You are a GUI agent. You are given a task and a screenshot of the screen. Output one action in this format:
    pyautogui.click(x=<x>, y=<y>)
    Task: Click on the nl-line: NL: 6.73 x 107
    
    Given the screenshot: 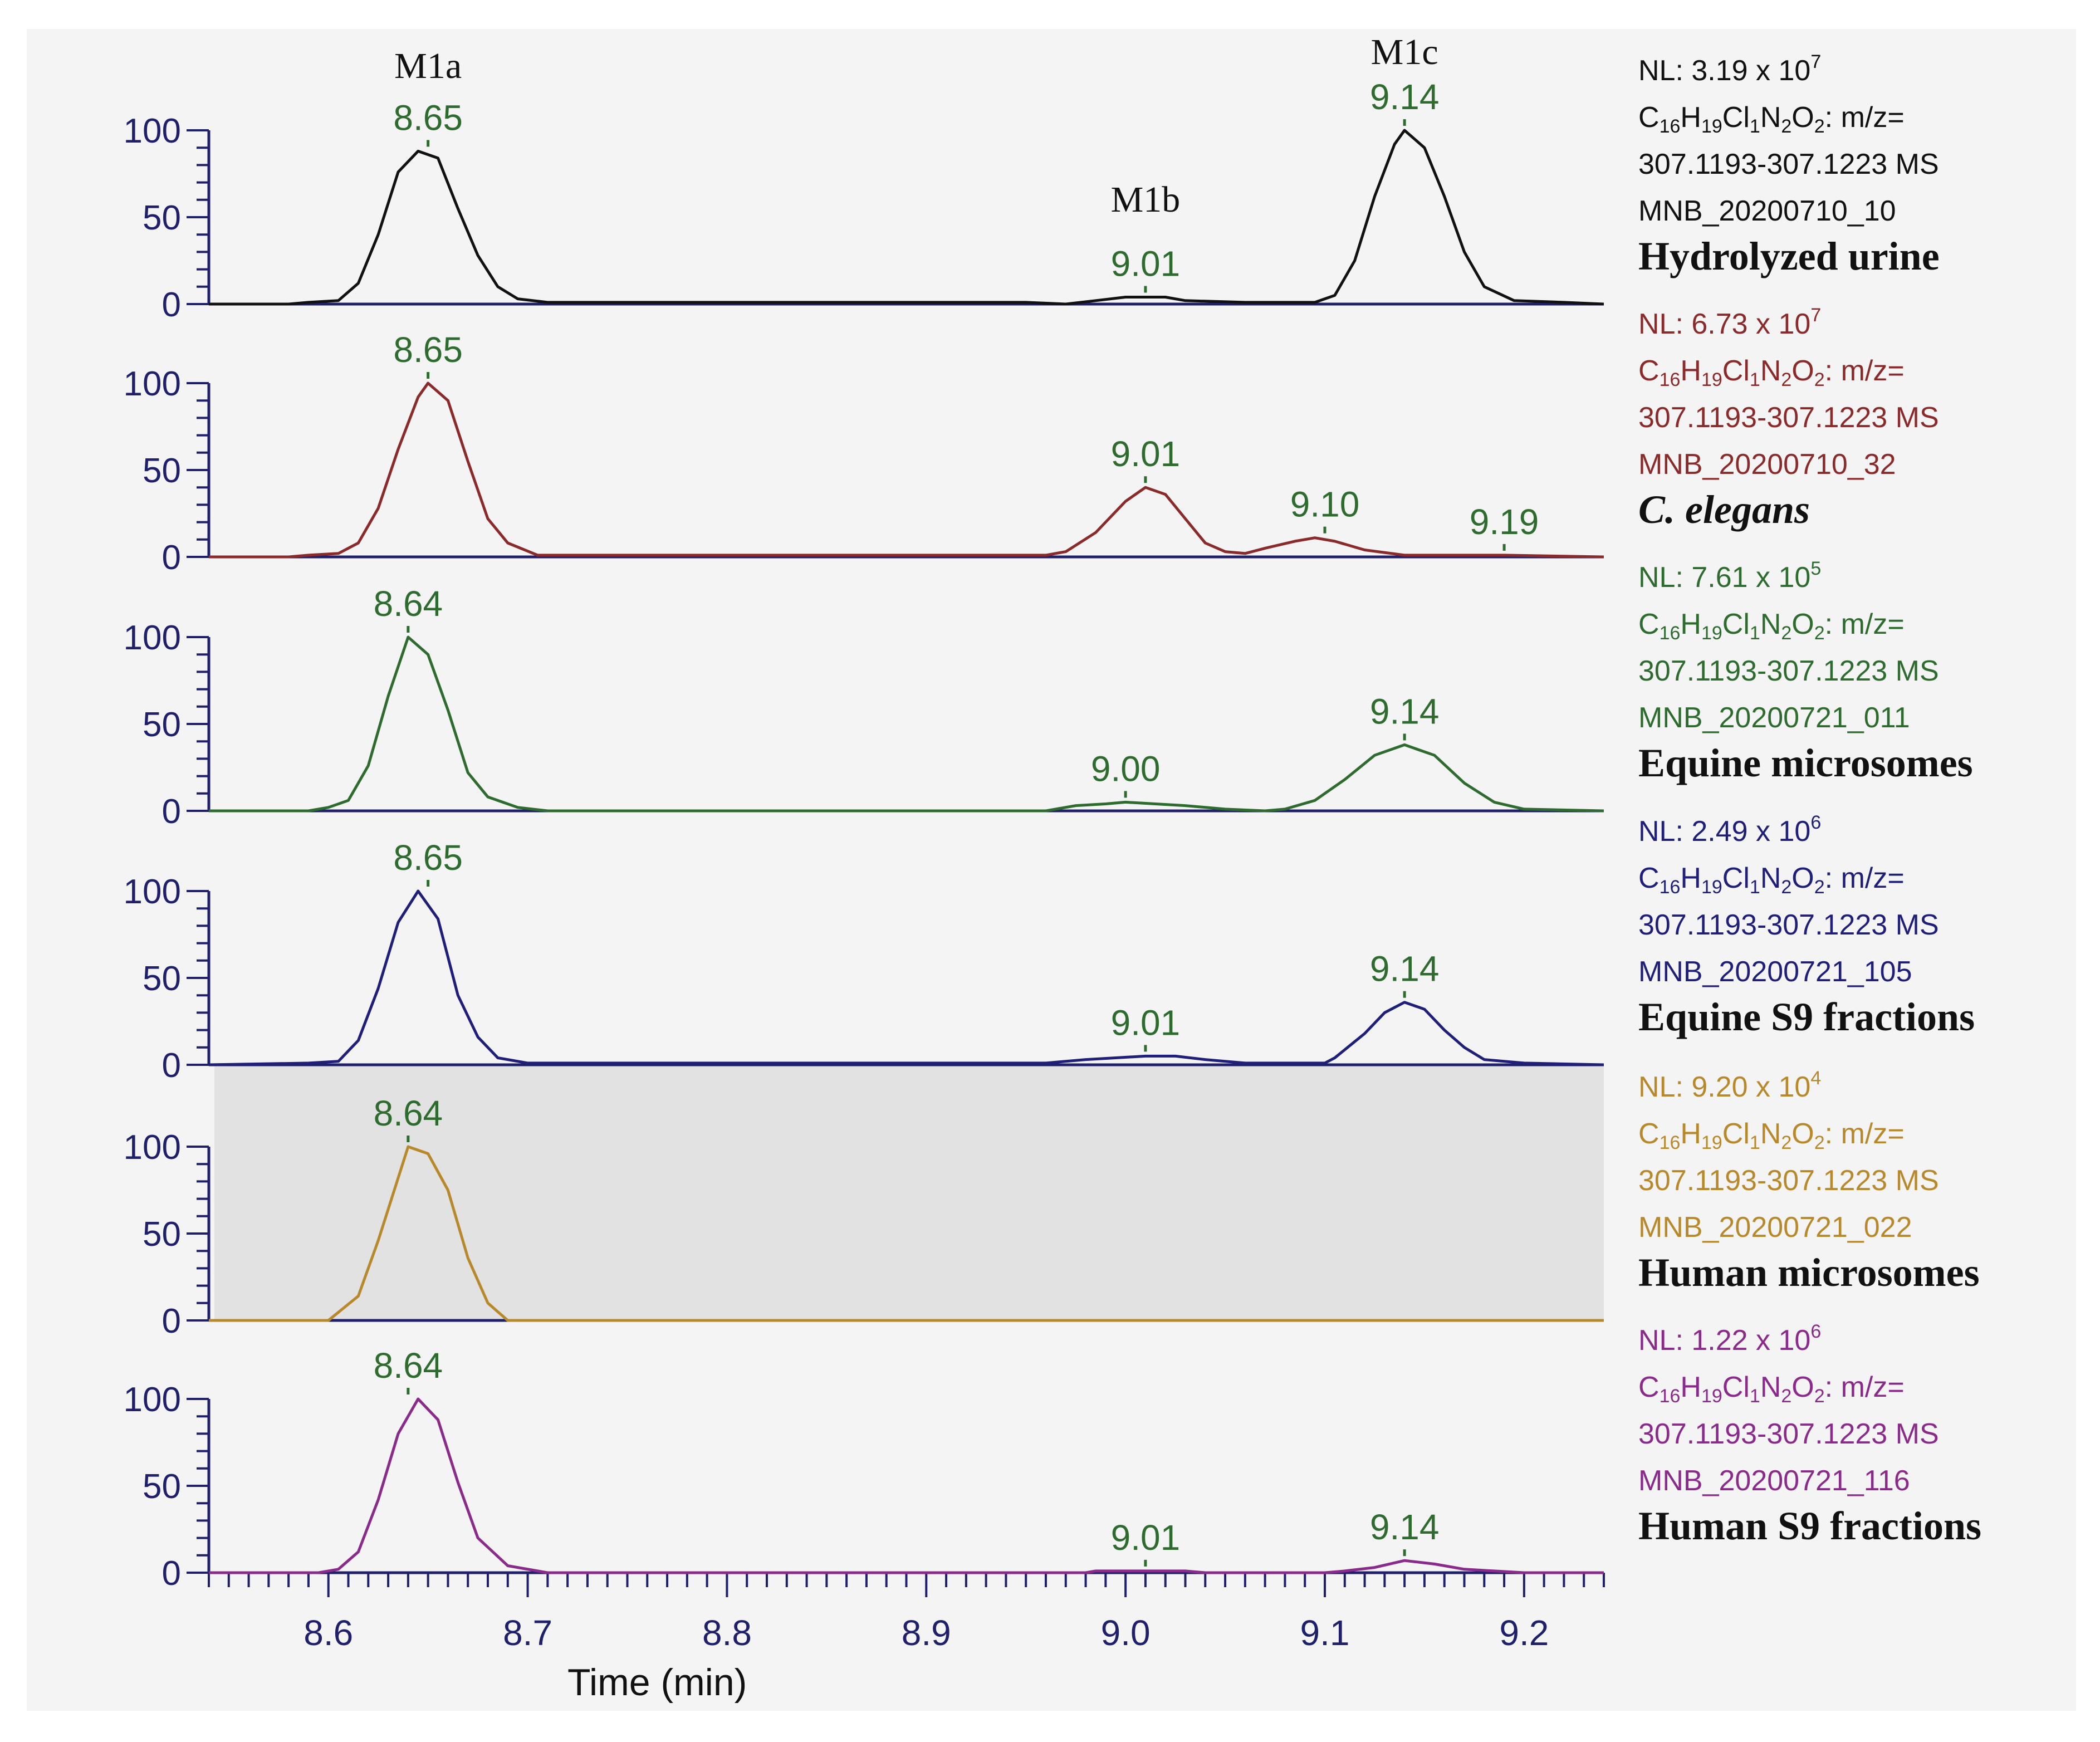 What is the action you would take?
    pyautogui.click(x=1789, y=324)
    